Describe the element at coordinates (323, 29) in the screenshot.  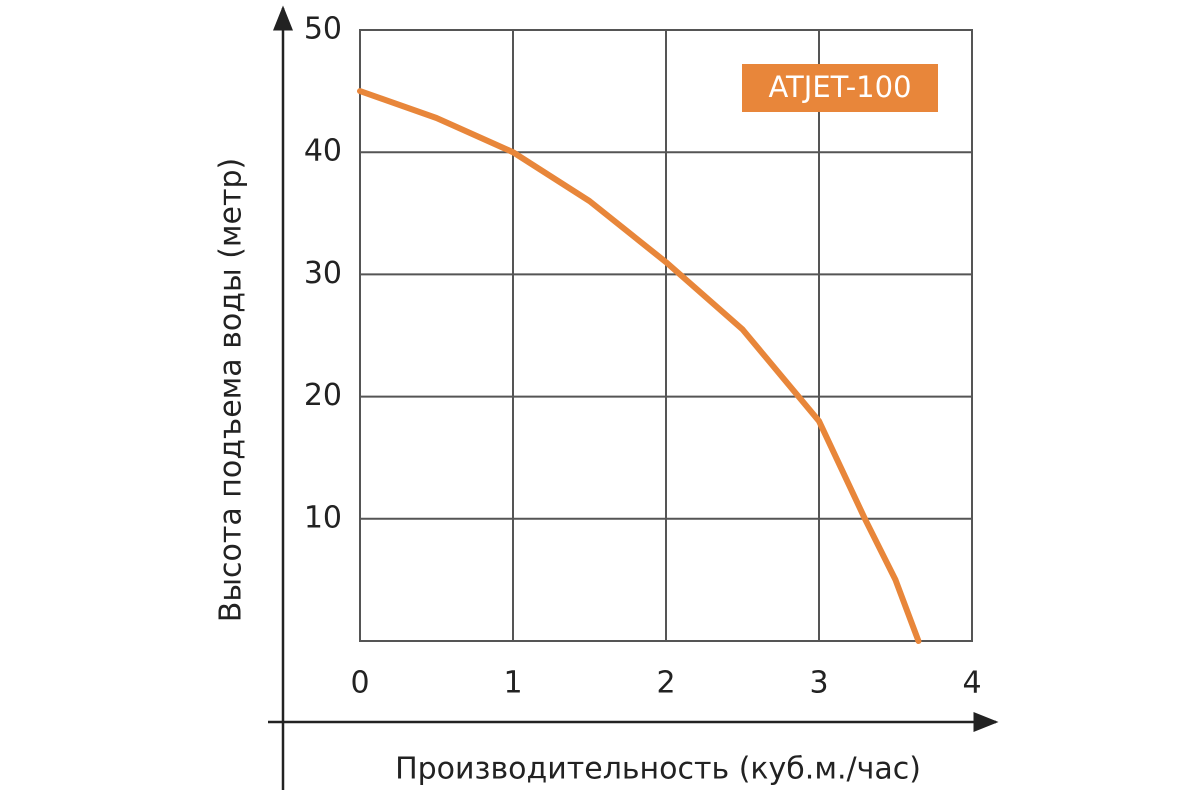
I see `y-tick-label: 50` at that location.